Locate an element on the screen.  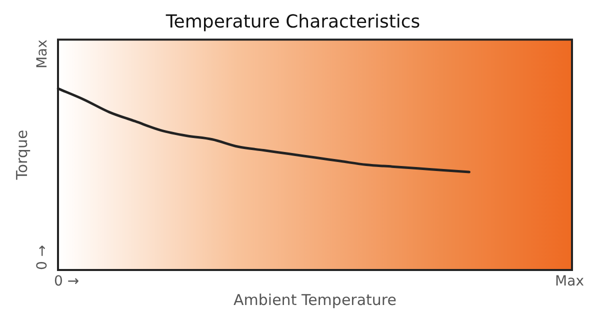
chart-title: Temperature Characteristics is located at coordinates (292, 21).